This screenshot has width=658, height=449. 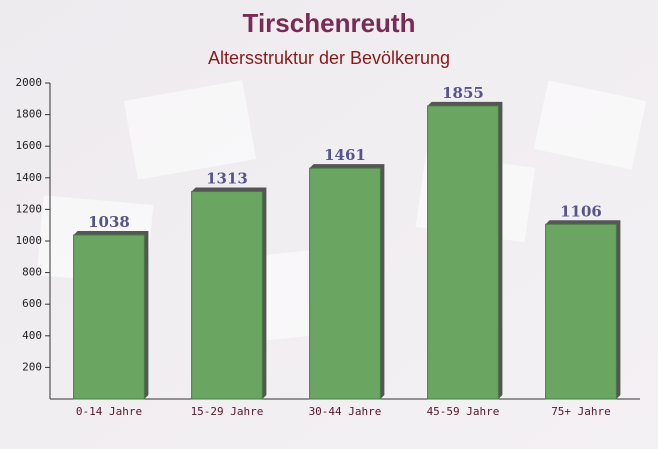 What do you see at coordinates (29, 82) in the screenshot?
I see `y-tick-label: 2000` at bounding box center [29, 82].